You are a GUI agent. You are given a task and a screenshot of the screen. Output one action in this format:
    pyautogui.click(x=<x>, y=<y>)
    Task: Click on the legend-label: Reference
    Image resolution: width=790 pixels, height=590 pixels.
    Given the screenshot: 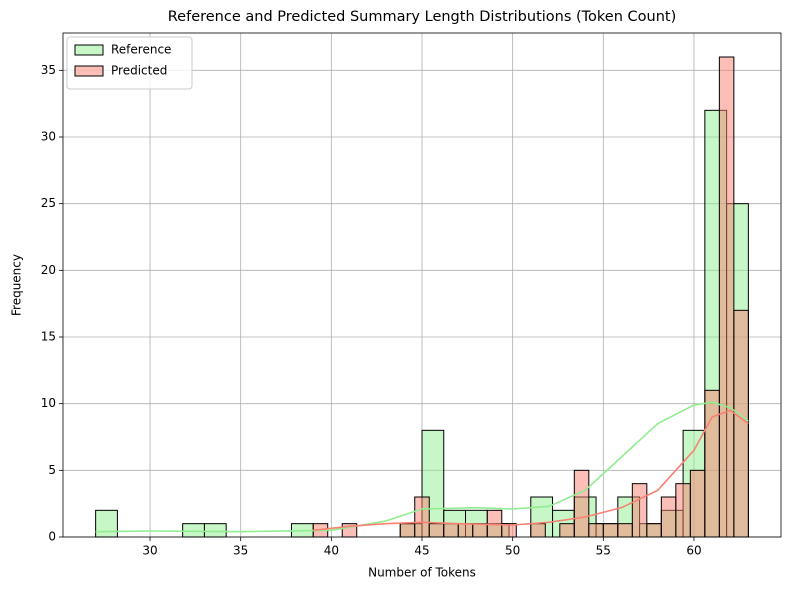 What is the action you would take?
    pyautogui.click(x=141, y=50)
    